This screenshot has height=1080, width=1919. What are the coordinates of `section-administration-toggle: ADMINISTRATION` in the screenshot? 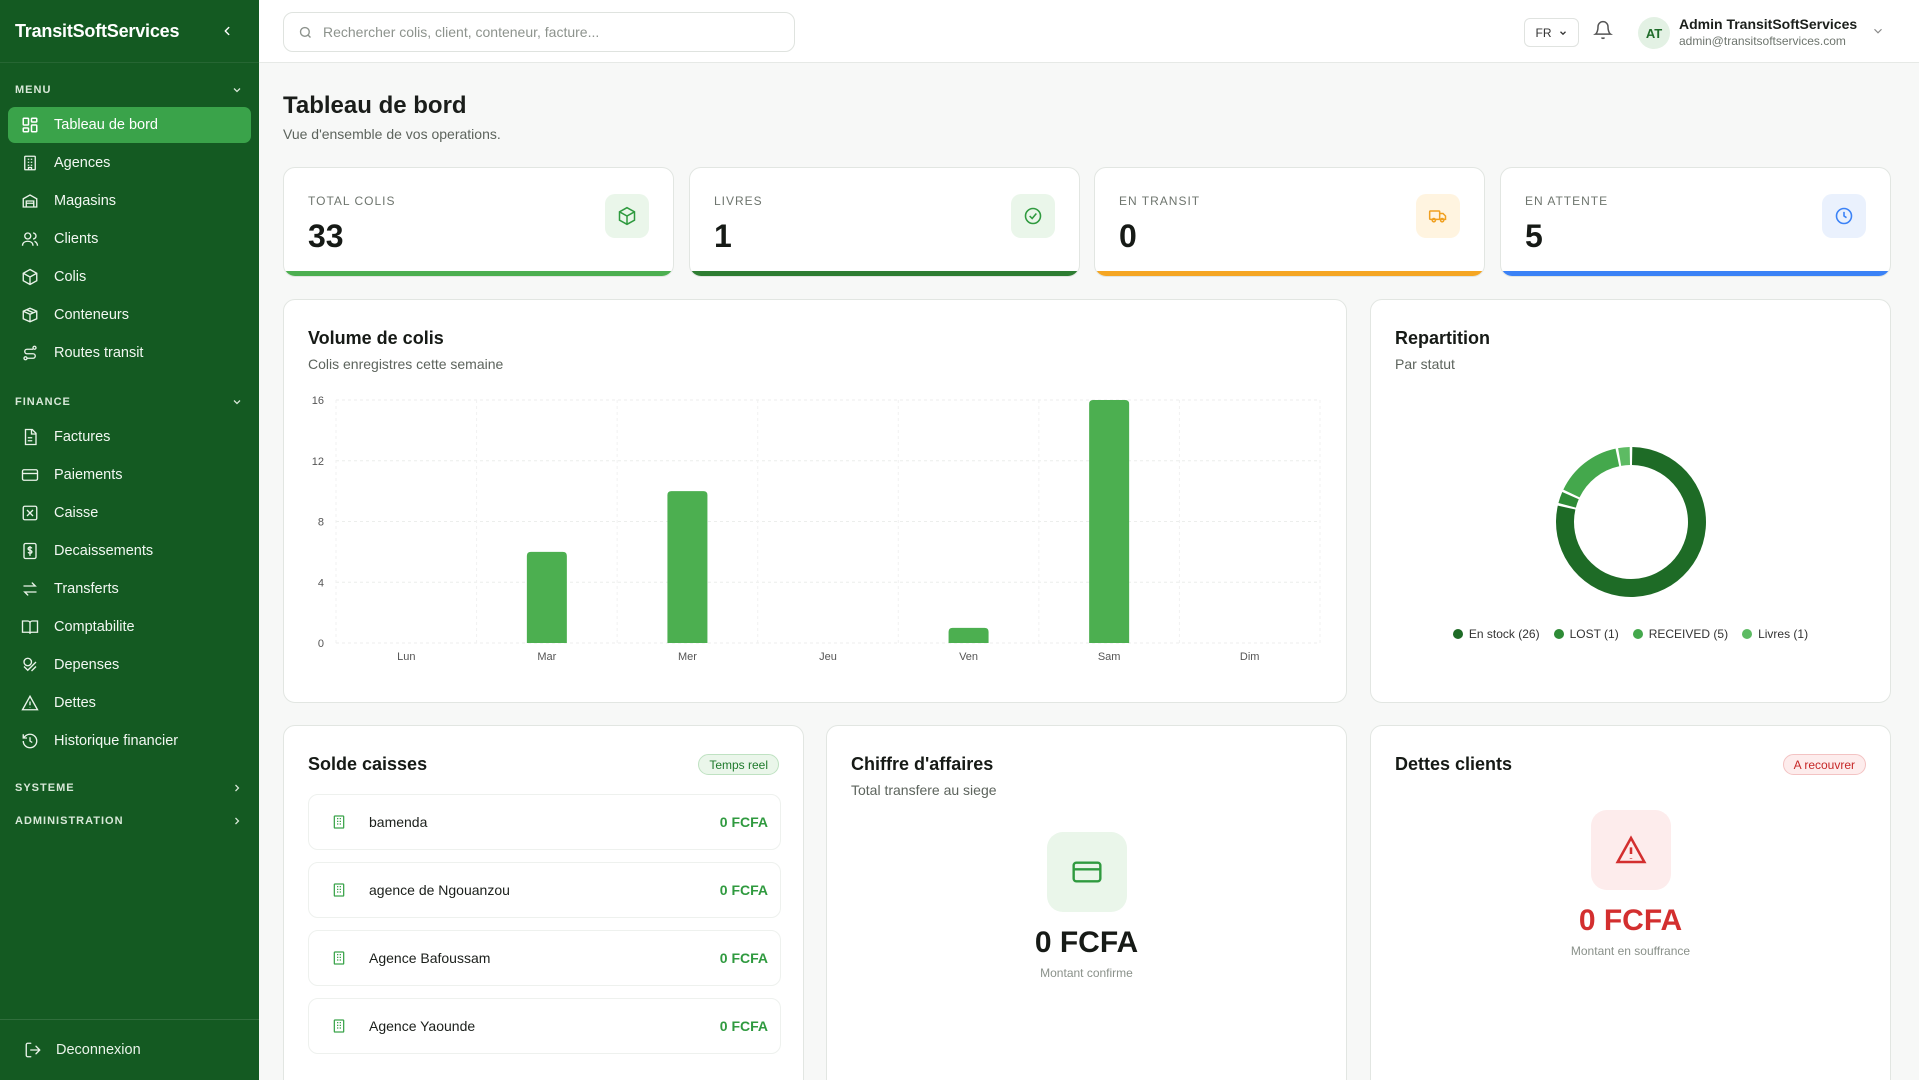 It's located at (129, 821).